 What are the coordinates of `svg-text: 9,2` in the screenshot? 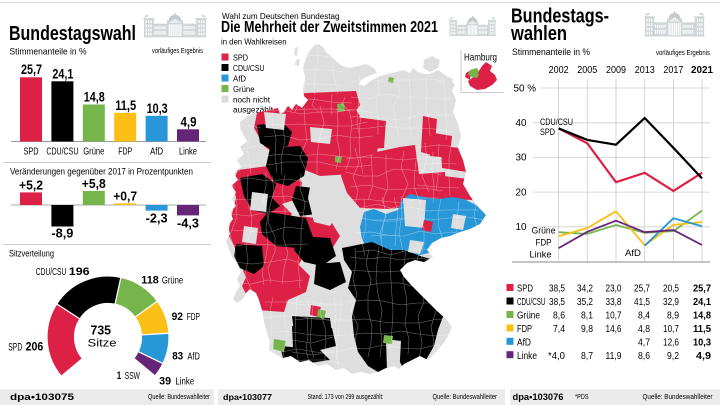 It's located at (673, 356).